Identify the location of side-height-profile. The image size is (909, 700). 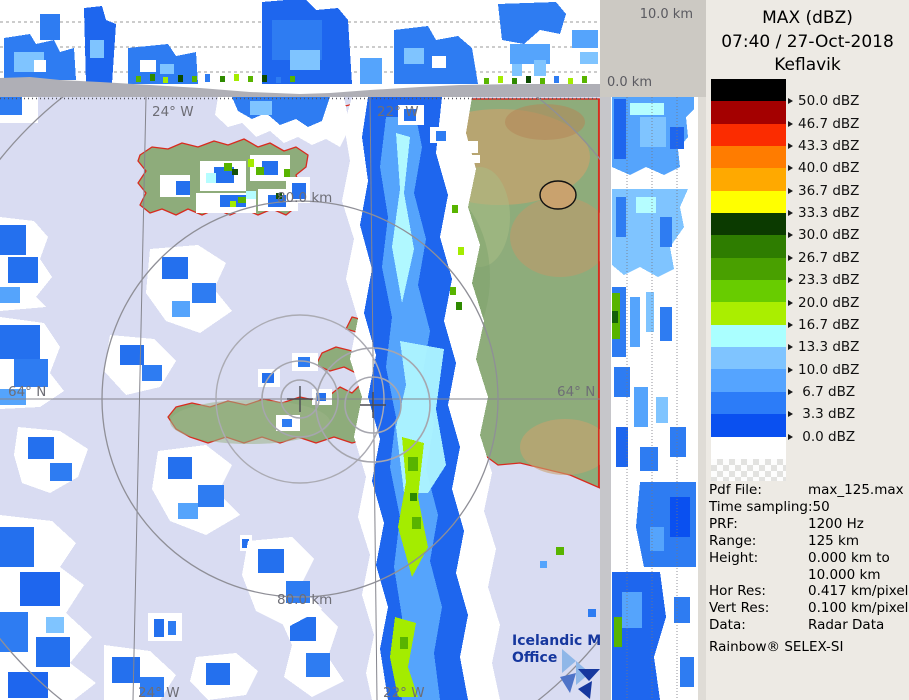
(653, 398).